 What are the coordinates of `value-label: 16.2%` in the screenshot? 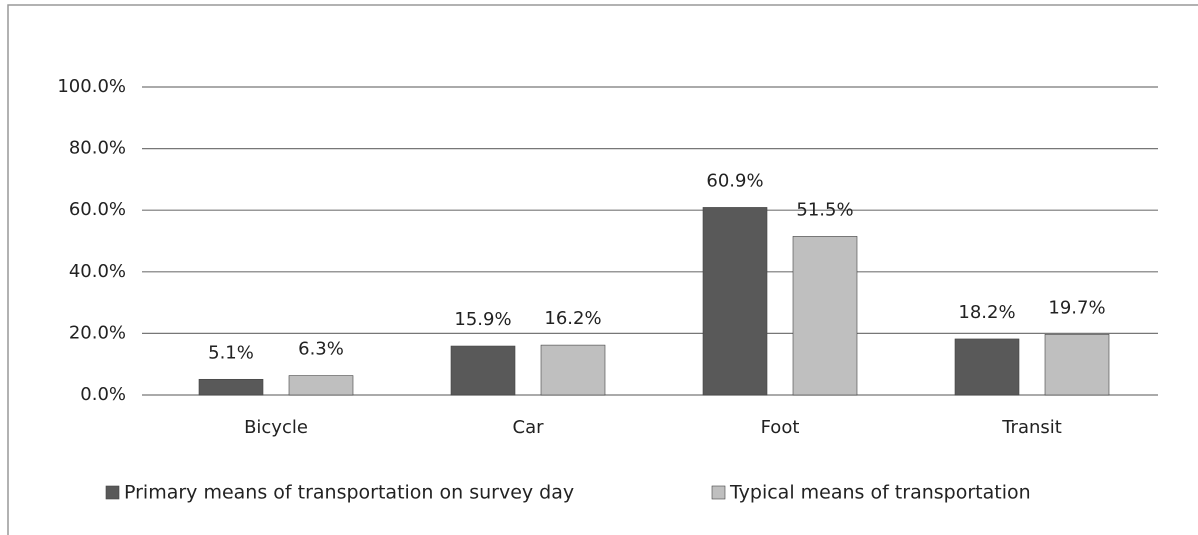 It's located at (572, 318).